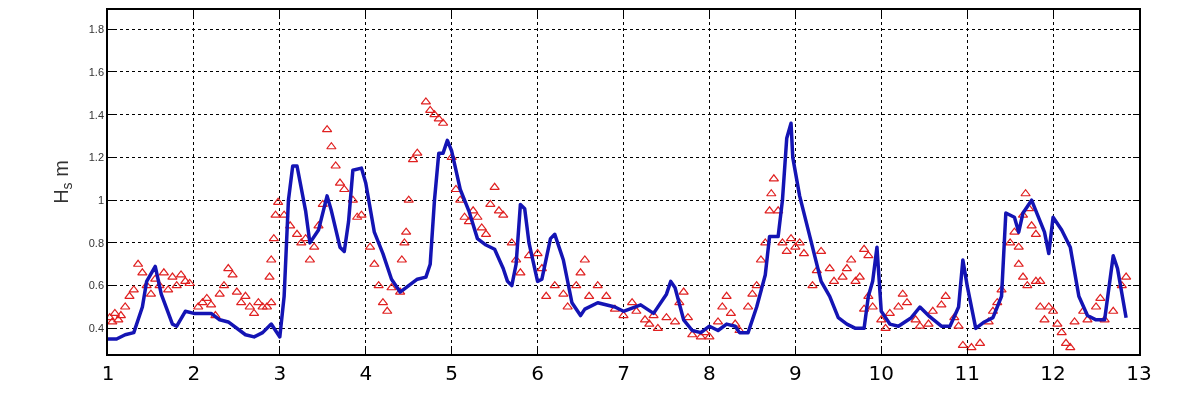  Describe the element at coordinates (96, 157) in the screenshot. I see `y-tick-label: 1.2` at that location.